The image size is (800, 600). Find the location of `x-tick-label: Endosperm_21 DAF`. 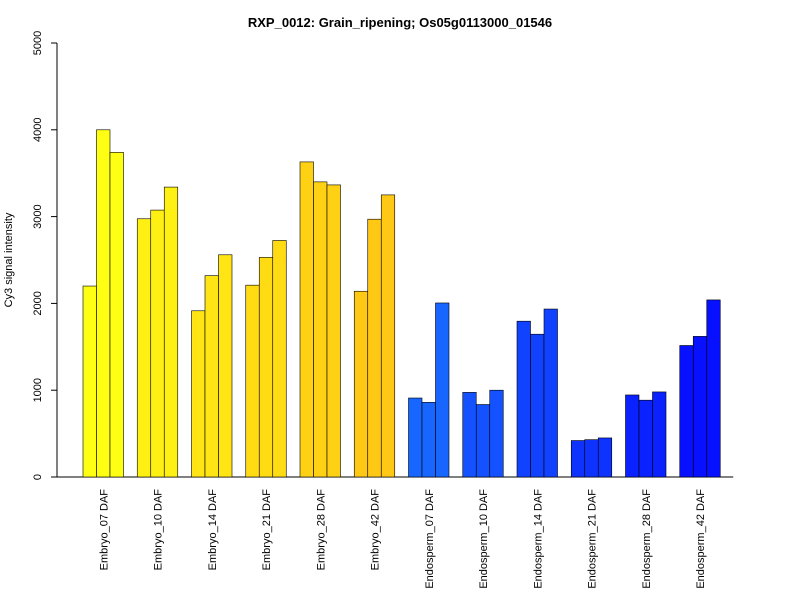

x-tick-label: Endosperm_21 DAF is located at coordinates (593, 539).